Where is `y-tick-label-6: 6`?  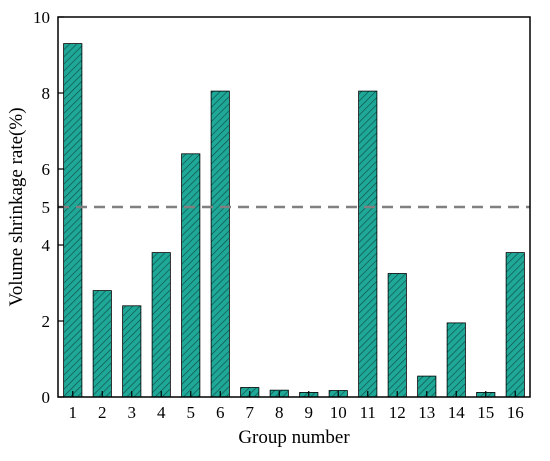
y-tick-label-6: 6 is located at coordinates (46, 169).